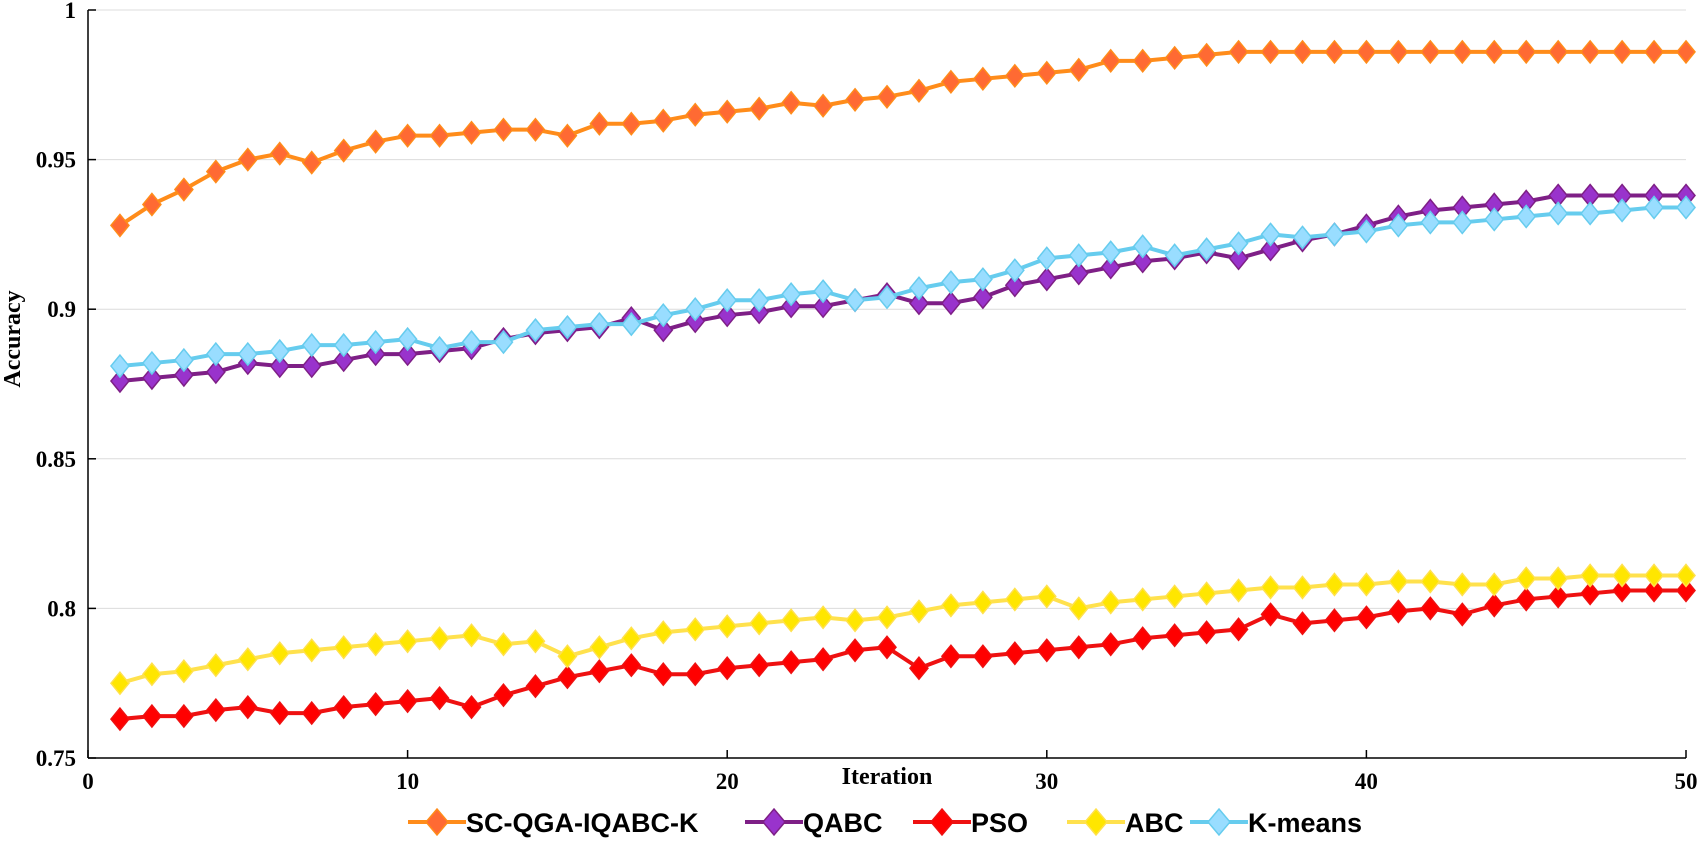 The width and height of the screenshot is (1700, 842). I want to click on y-axis-label: Accuracy, so click(13, 338).